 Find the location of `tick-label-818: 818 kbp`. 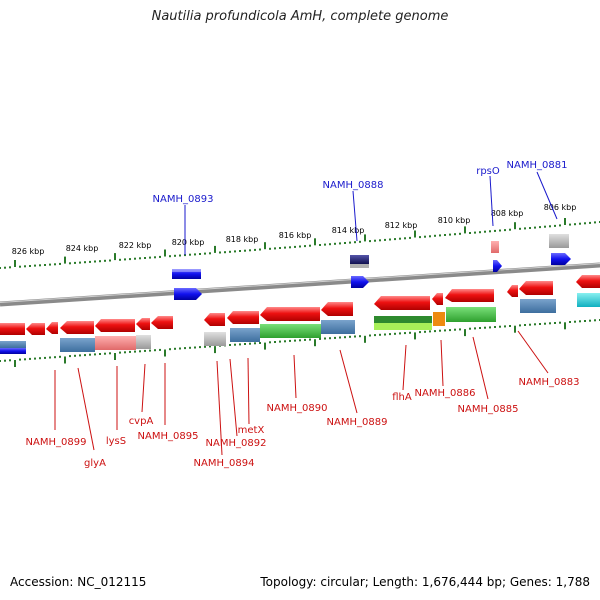

tick-label-818: 818 kbp is located at coordinates (242, 239).